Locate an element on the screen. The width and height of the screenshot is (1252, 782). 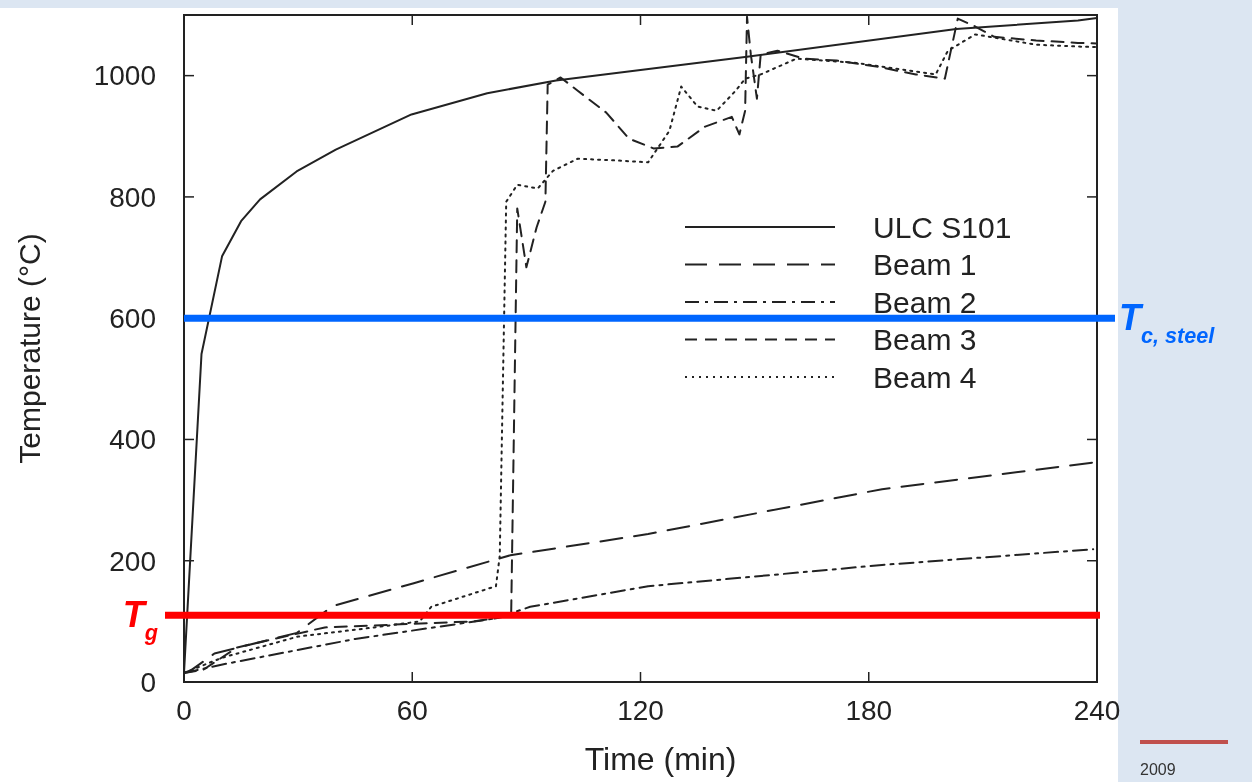
x-tick-label: 180 is located at coordinates (869, 710).